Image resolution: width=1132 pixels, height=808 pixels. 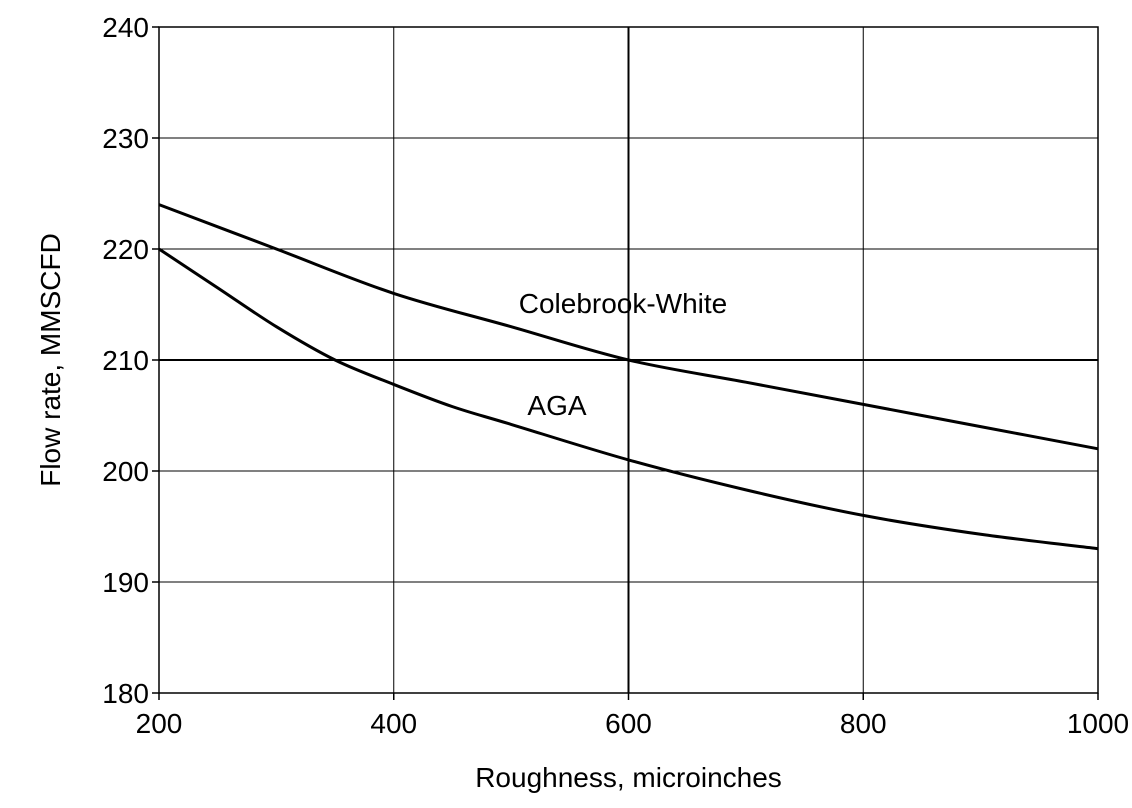 I want to click on x-axis-title: Roughness, microinches, so click(x=628, y=777).